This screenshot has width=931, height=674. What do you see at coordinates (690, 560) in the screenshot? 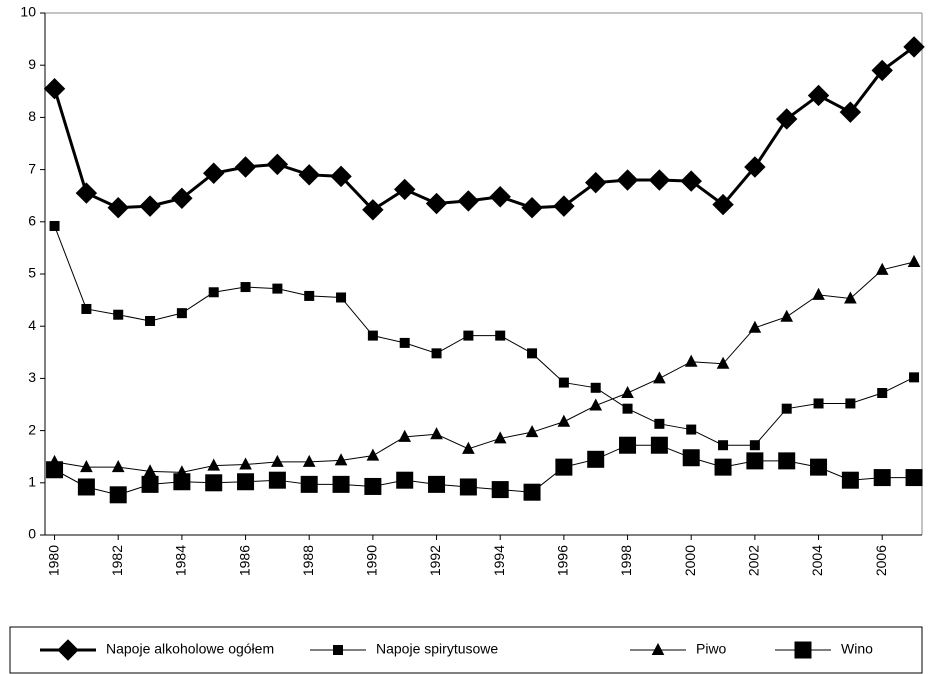
I see `x-tick-label: 2000` at bounding box center [690, 560].